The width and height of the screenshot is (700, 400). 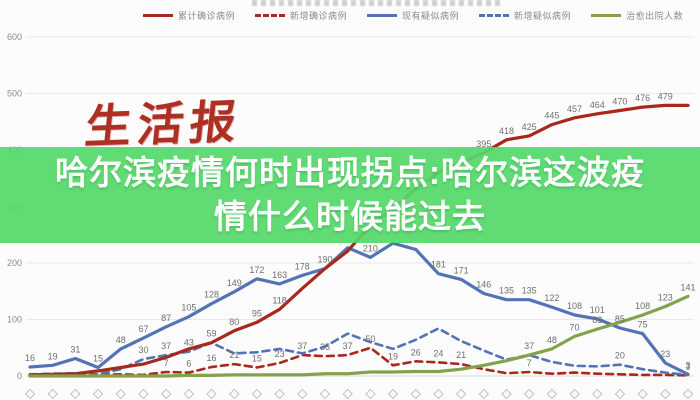 What do you see at coordinates (14, 263) in the screenshot?
I see `y-axis-label-200: 200` at bounding box center [14, 263].